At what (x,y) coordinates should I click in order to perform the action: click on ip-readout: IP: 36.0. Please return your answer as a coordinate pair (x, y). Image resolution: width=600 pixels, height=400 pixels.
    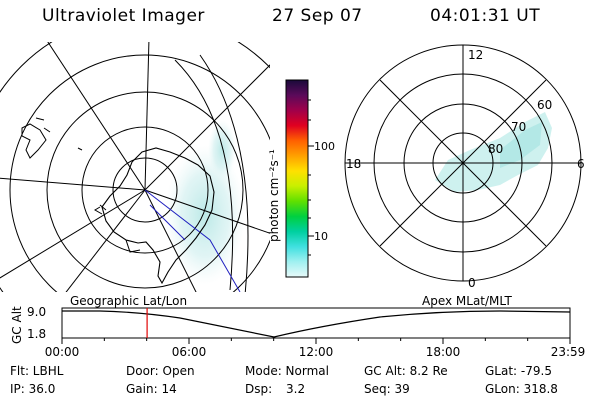
    Looking at the image, I should click on (33, 389).